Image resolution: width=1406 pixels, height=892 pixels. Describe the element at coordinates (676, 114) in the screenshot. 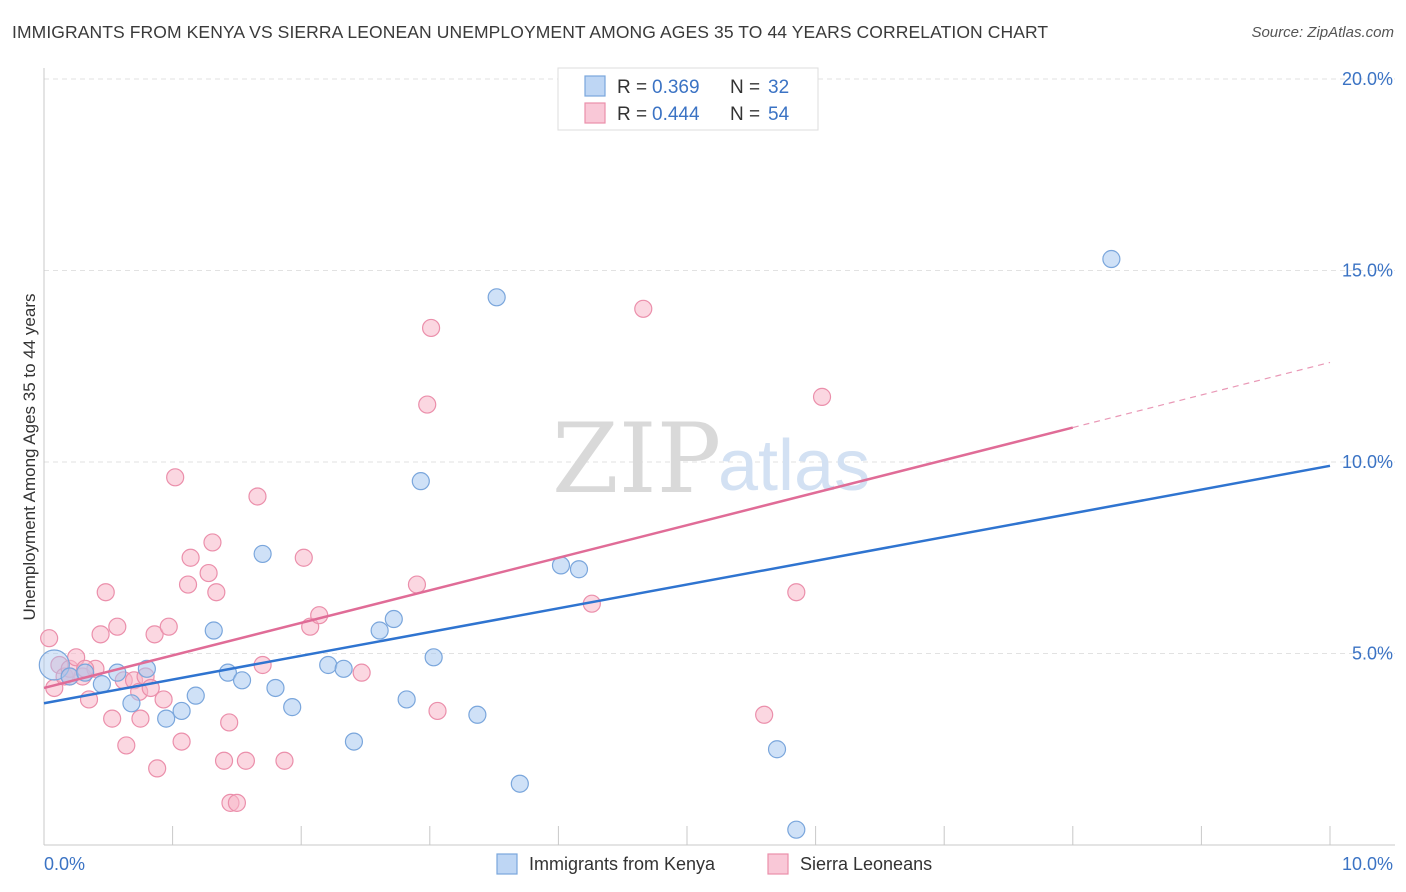

I see `legend-r-value-sierra: 0.444` at that location.